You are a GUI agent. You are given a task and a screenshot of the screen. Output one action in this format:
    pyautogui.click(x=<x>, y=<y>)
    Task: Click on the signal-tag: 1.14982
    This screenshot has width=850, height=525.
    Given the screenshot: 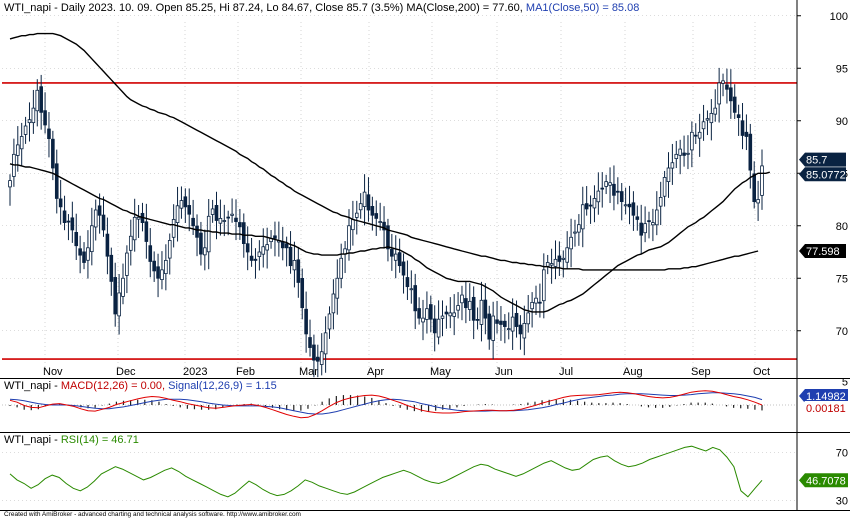 What is the action you would take?
    pyautogui.click(x=823, y=396)
    